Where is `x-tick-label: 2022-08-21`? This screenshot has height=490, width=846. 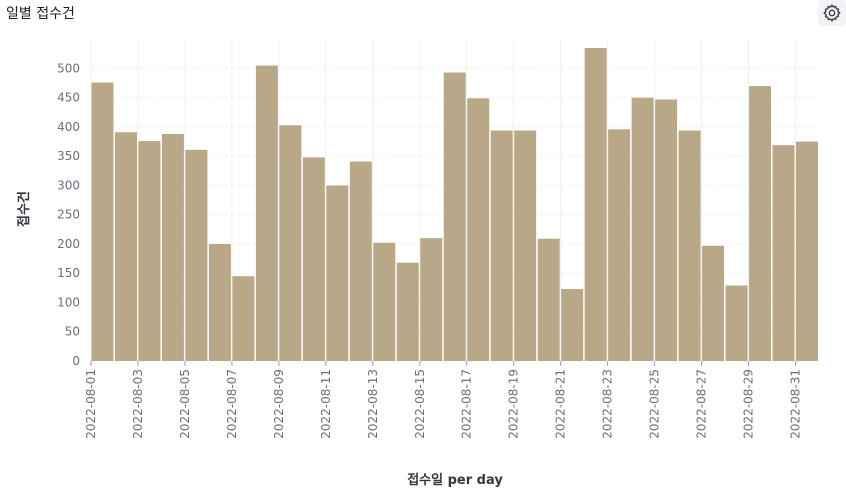 x-tick-label: 2022-08-21 is located at coordinates (561, 404).